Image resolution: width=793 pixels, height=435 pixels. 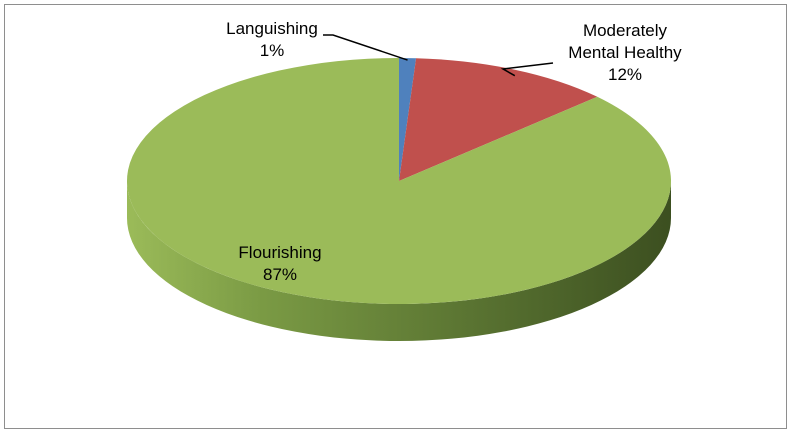 I want to click on pie-slice-moderately-mental-healthy, so click(x=498, y=119).